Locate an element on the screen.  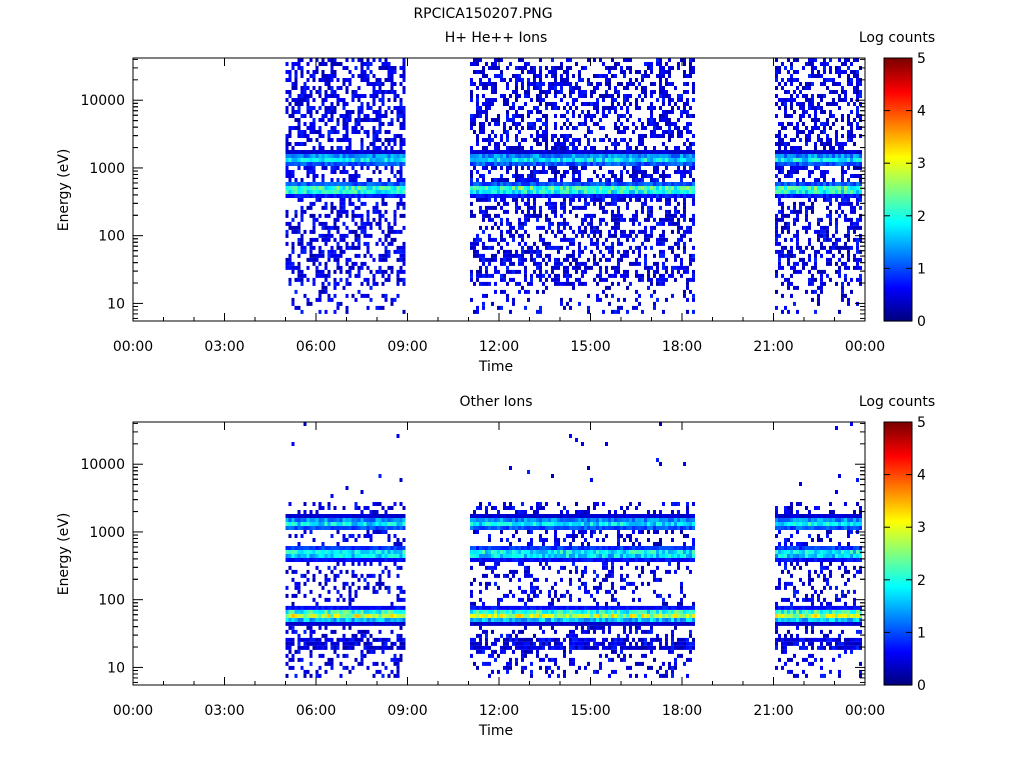
colorbar-swatch is located at coordinates (898, 136).